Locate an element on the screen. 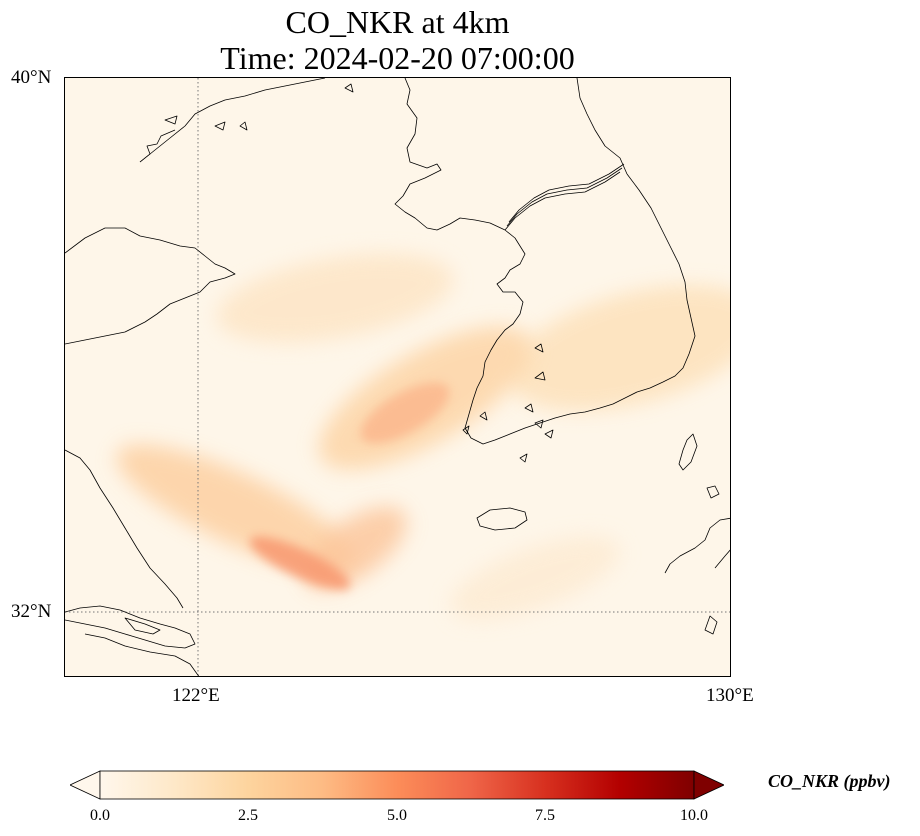 This screenshot has width=920, height=836. plume-southeast-faint is located at coordinates (535, 578).